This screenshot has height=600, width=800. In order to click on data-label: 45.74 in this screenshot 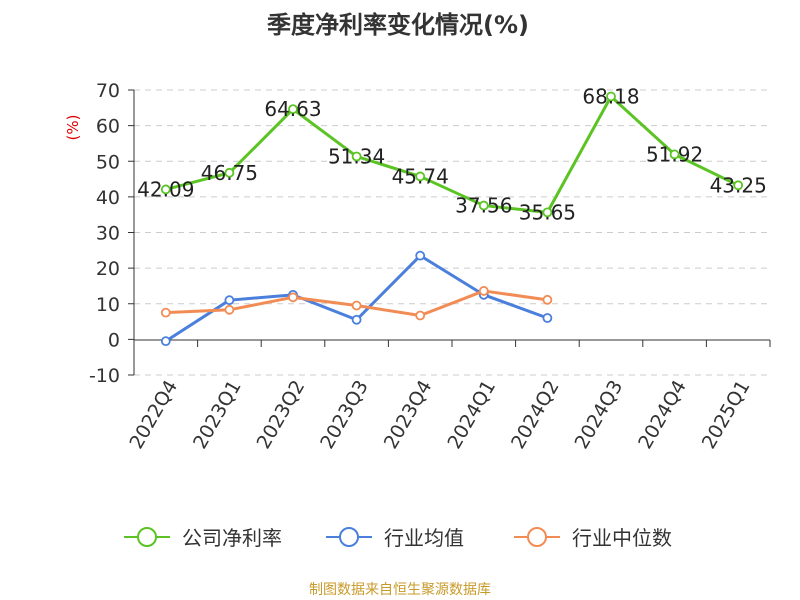, I will do `click(420, 176)`.